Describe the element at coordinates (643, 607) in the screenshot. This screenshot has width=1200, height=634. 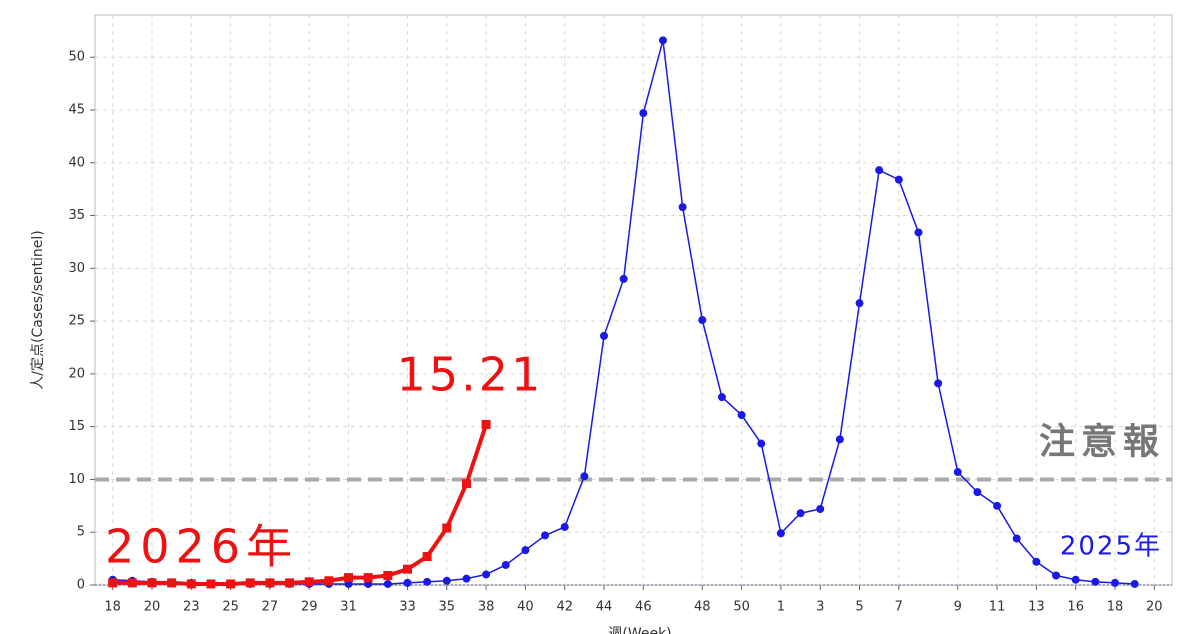
I see `x-tick-label: 46` at that location.